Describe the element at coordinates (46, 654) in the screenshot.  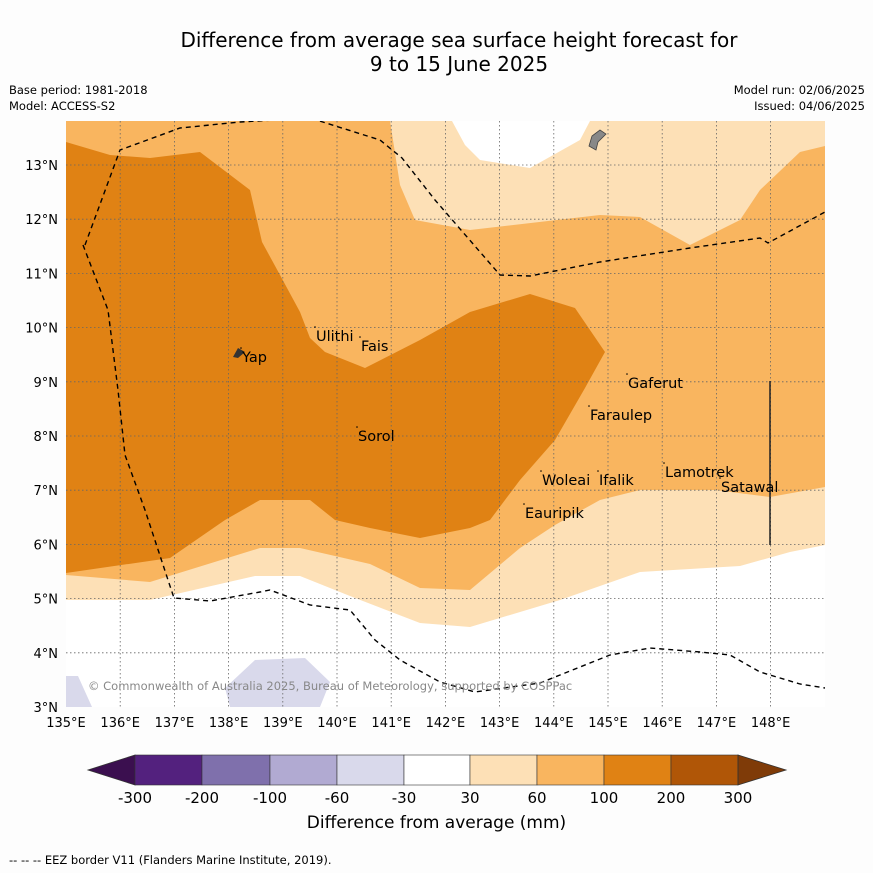
I see `lat-tick-label: 4°N` at that location.